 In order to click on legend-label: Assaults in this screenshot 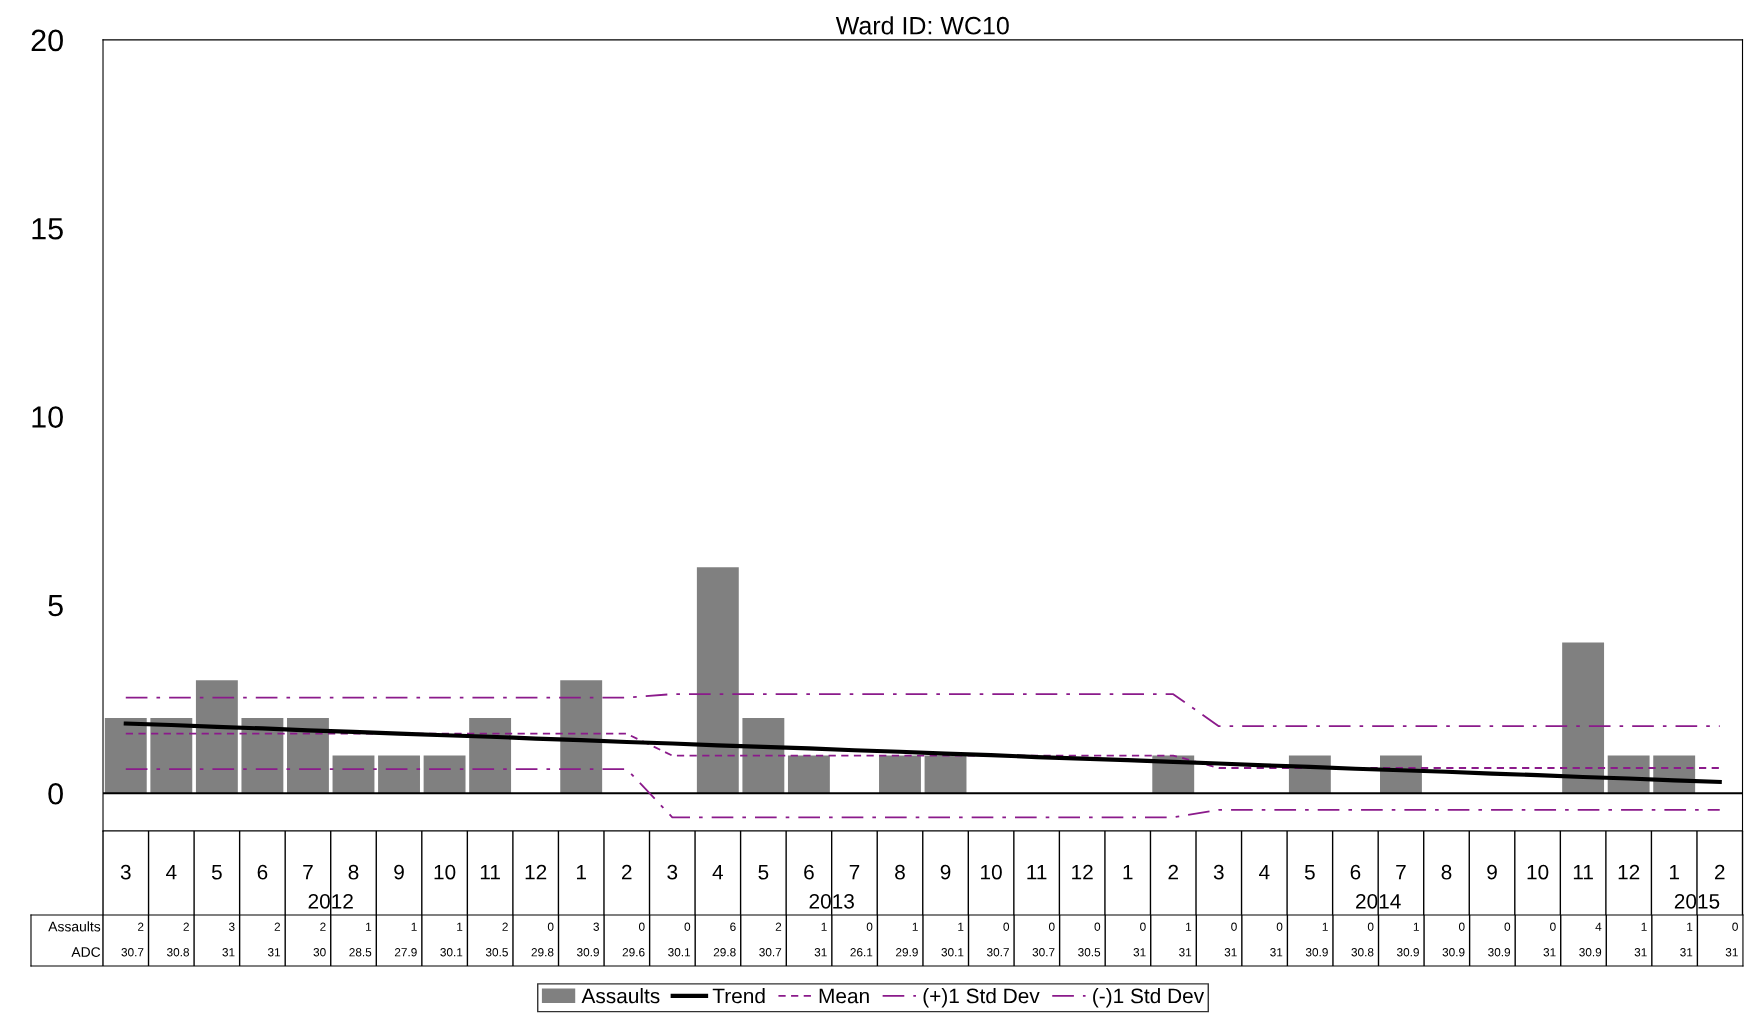, I will do `click(620, 996)`.